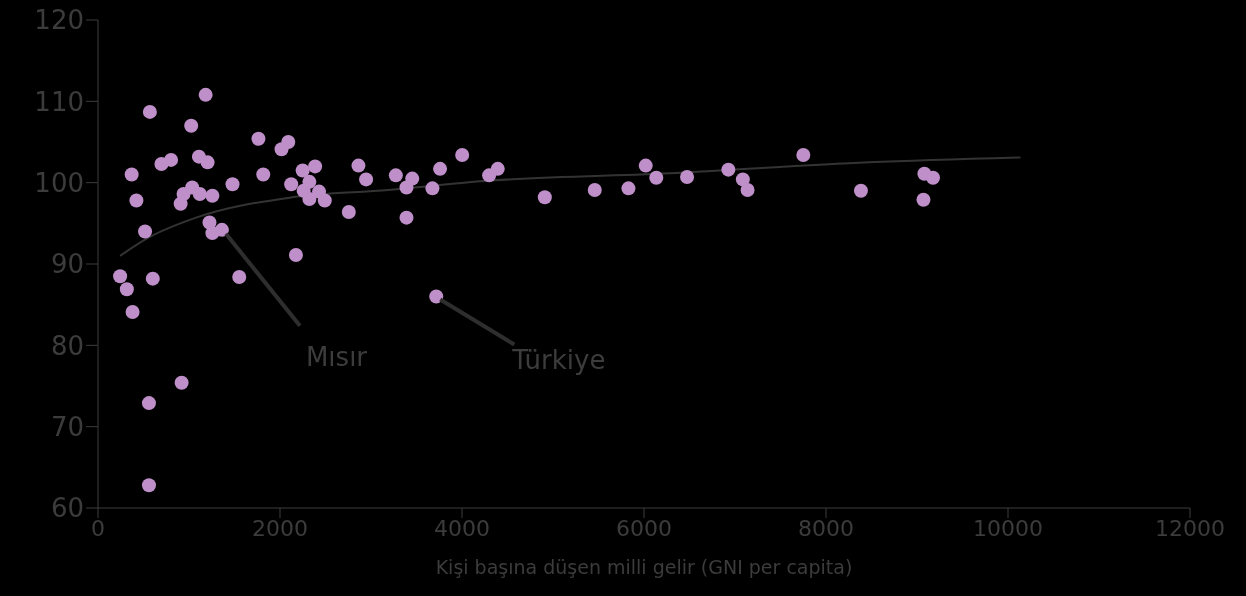 The image size is (1246, 596). Describe the element at coordinates (59, 101) in the screenshot. I see `y-tick-label: 110` at that location.